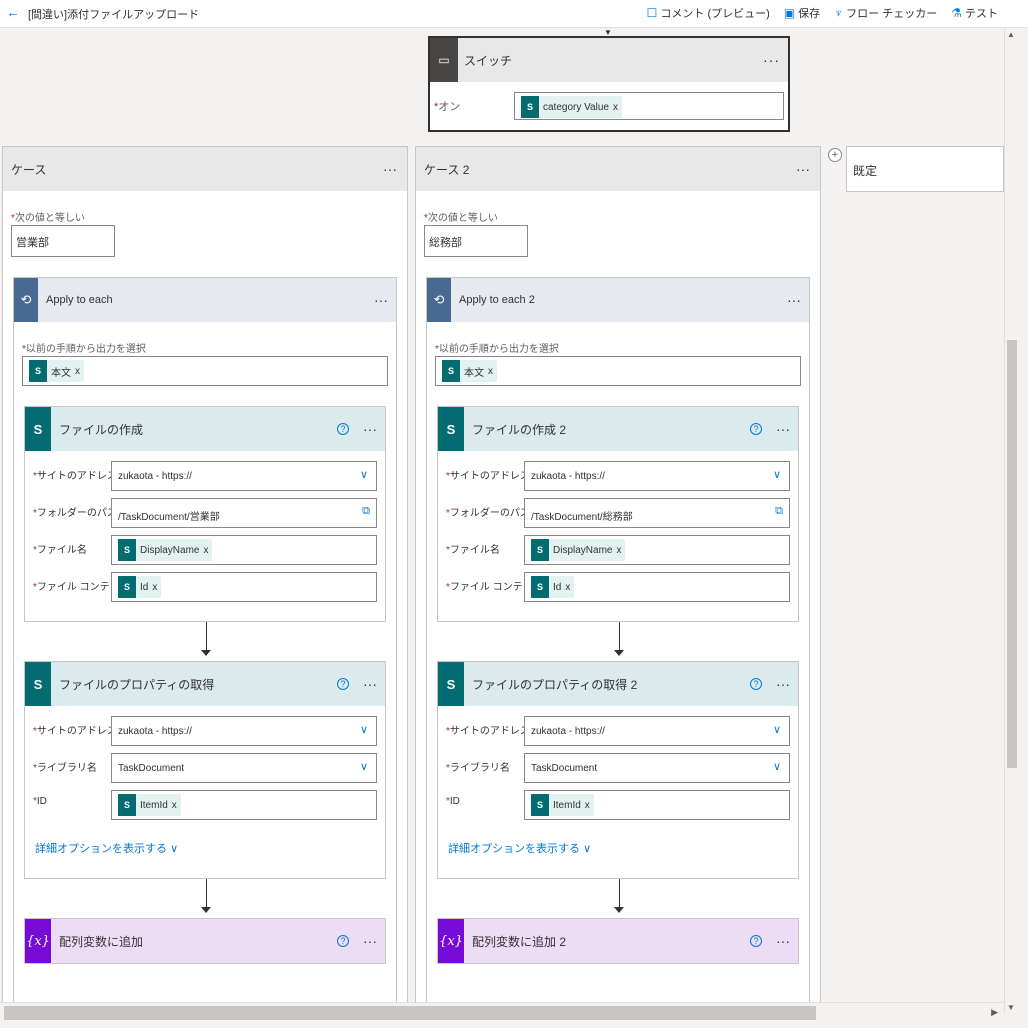  What do you see at coordinates (476, 241) in the screenshot?
I see `equals-input: 総務部` at bounding box center [476, 241].